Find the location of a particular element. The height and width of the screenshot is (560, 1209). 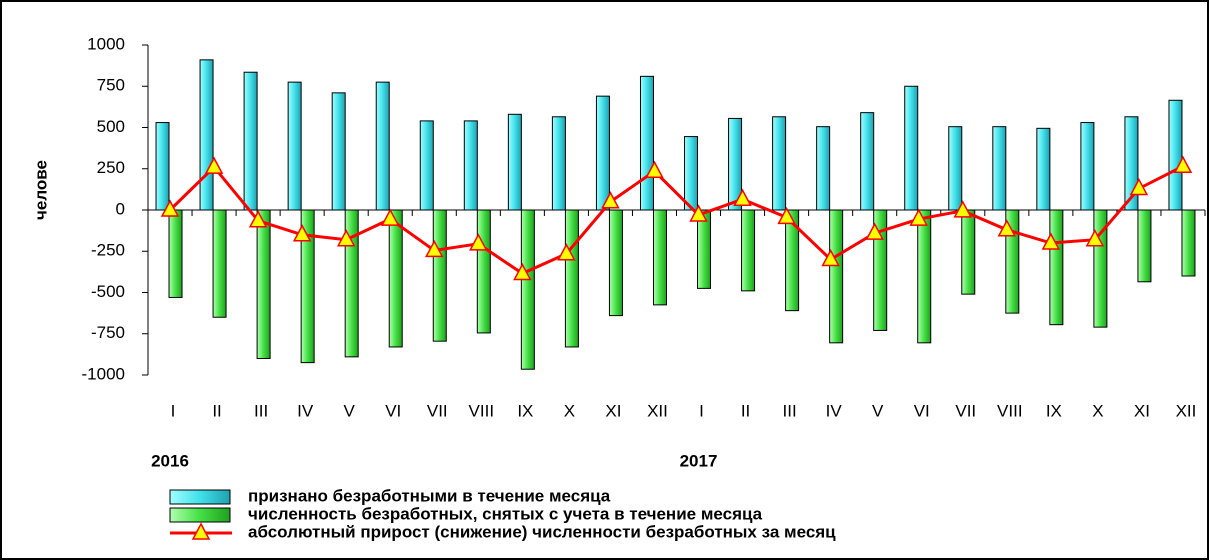

y-tick-label: -250 is located at coordinates (108, 250).